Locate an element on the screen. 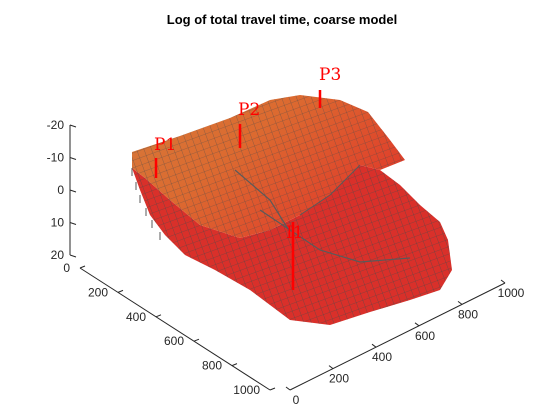  x-axis-line is located at coordinates (175, 329).